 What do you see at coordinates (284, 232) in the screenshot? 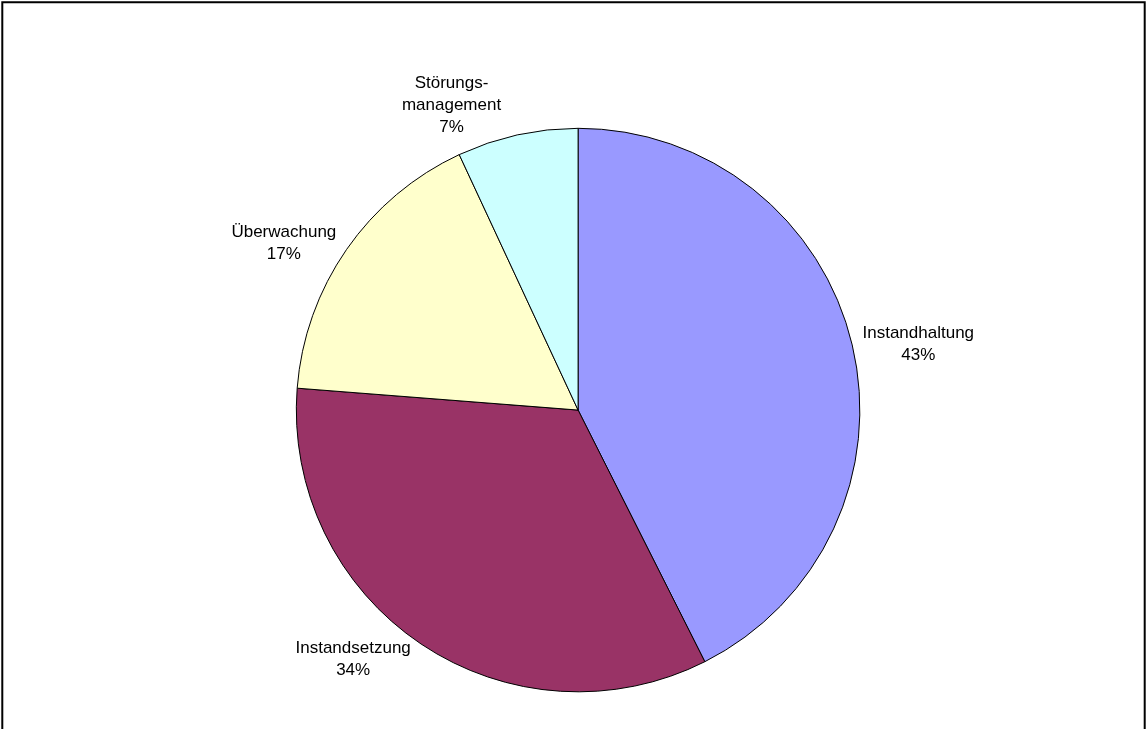
I see `slice-label: Überwachung` at bounding box center [284, 232].